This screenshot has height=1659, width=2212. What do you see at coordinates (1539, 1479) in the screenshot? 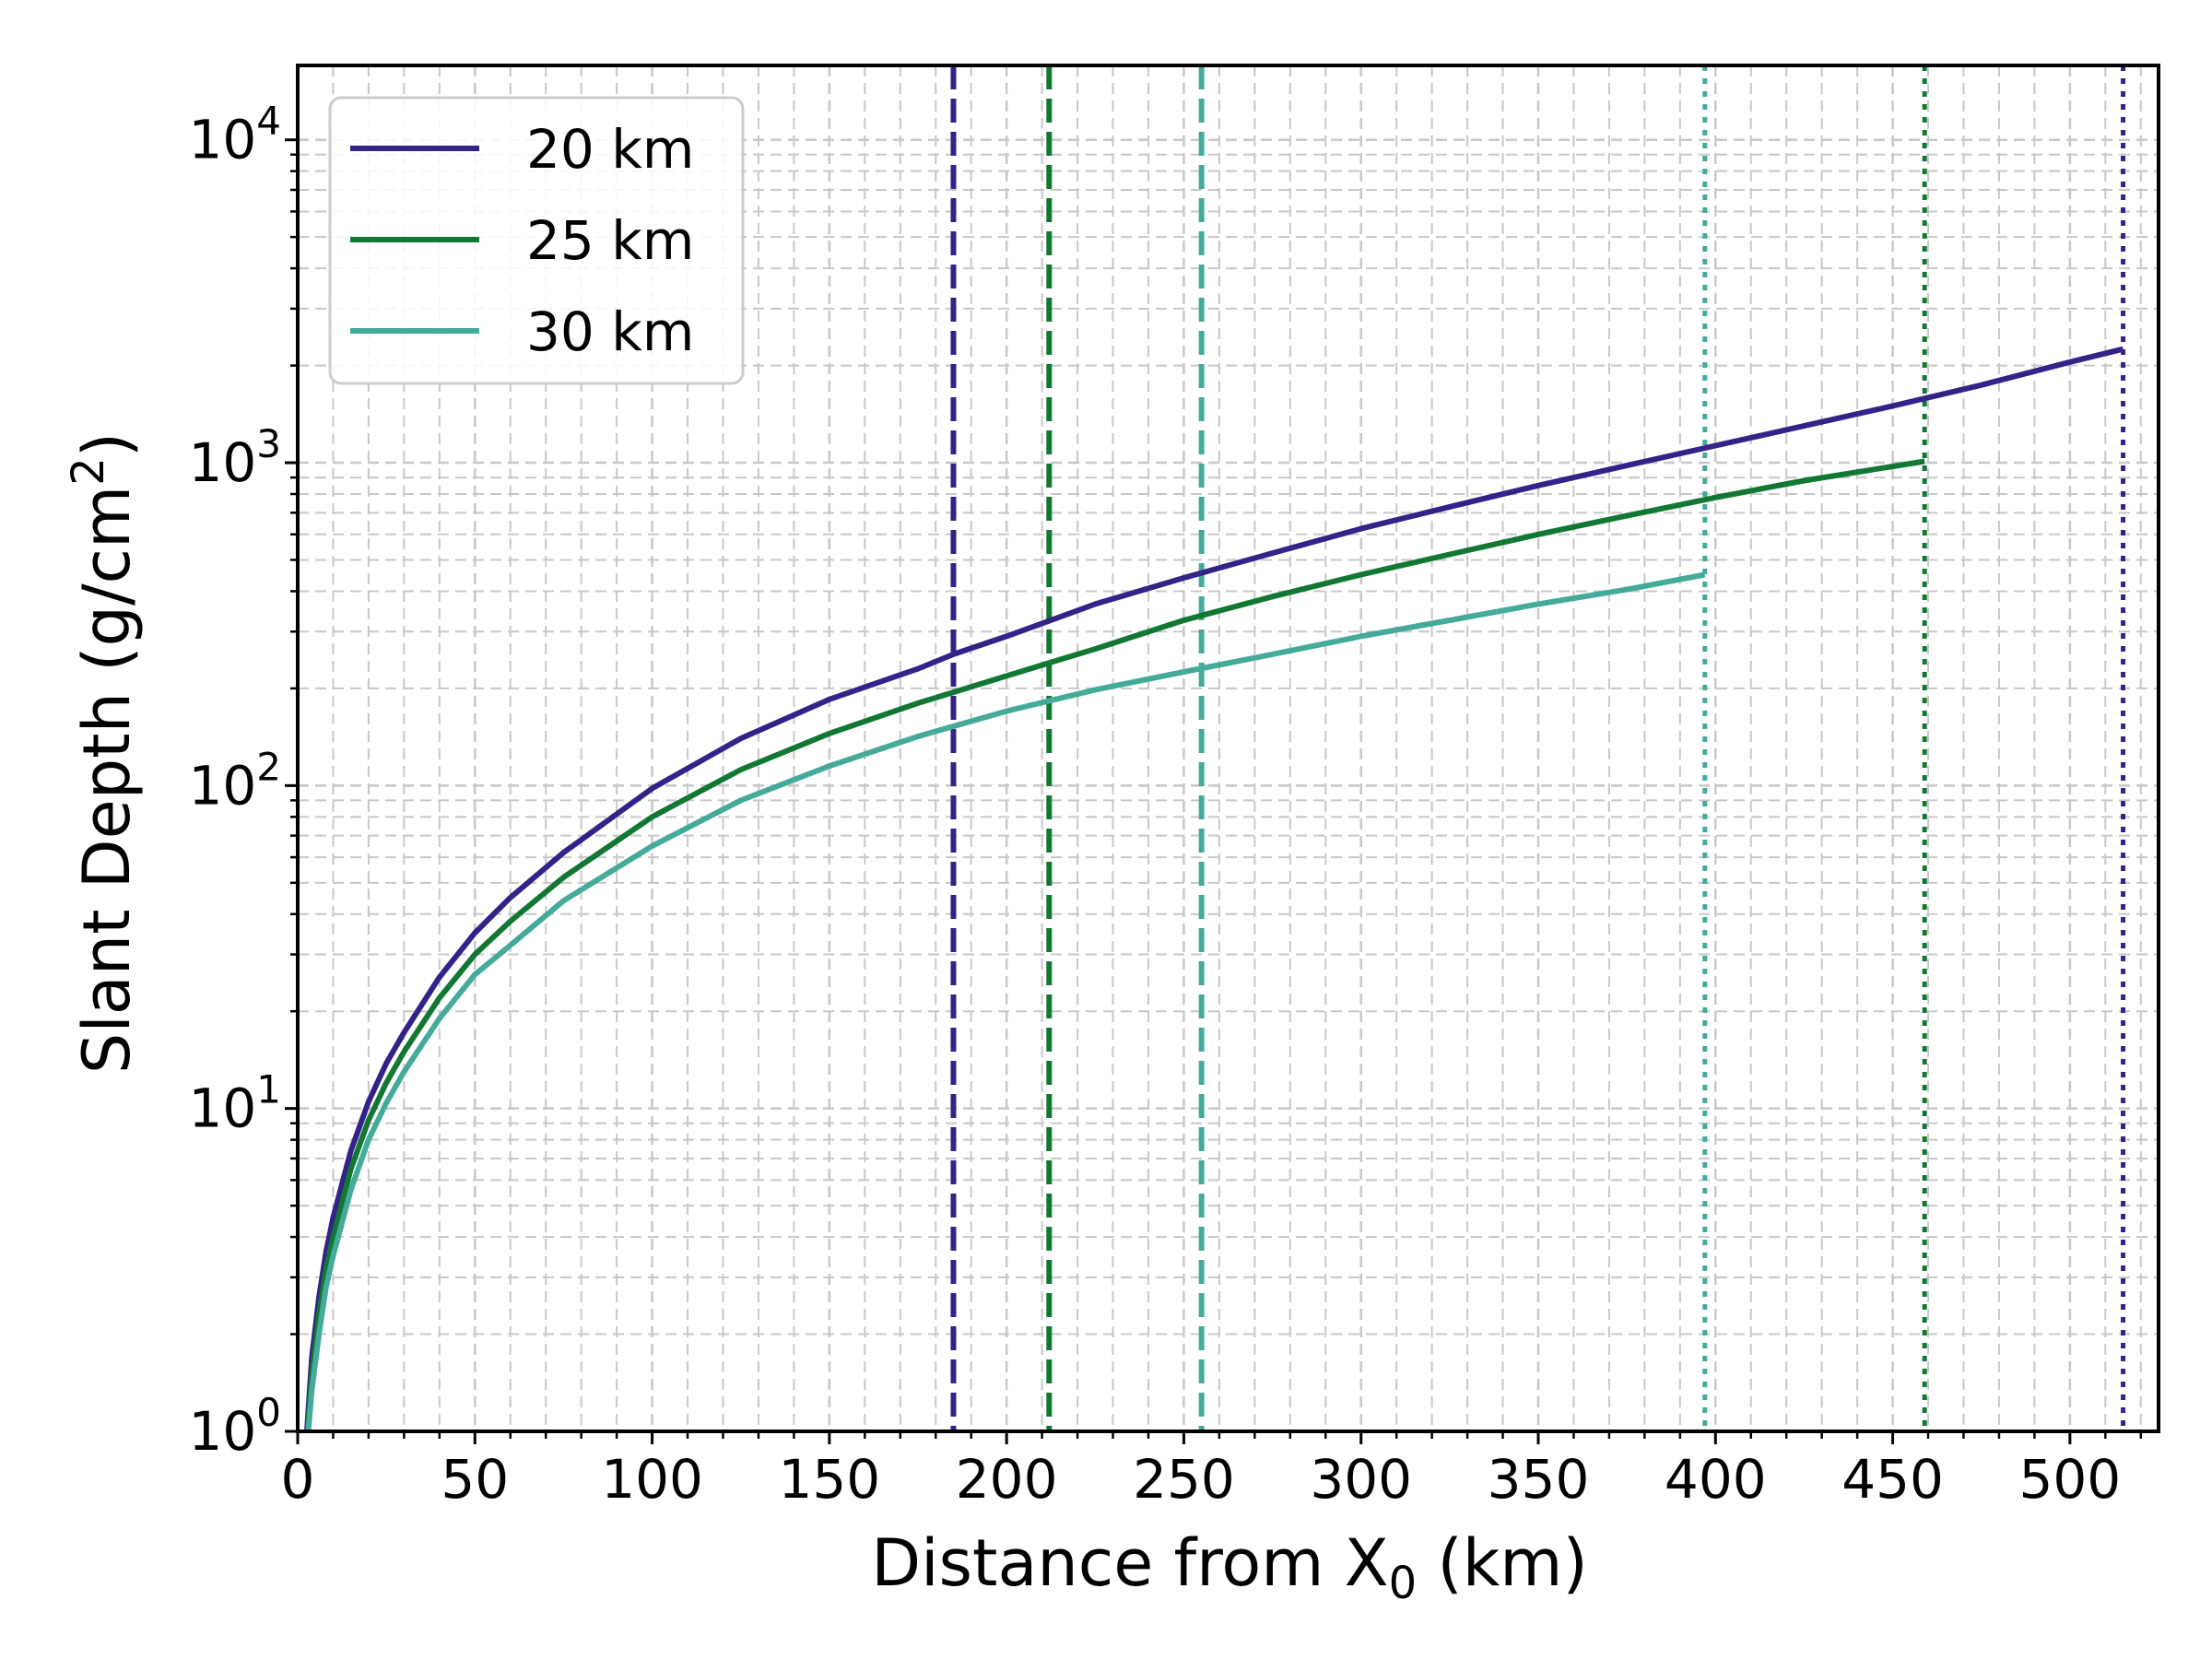
I see `x-tick-label: 350` at bounding box center [1539, 1479].